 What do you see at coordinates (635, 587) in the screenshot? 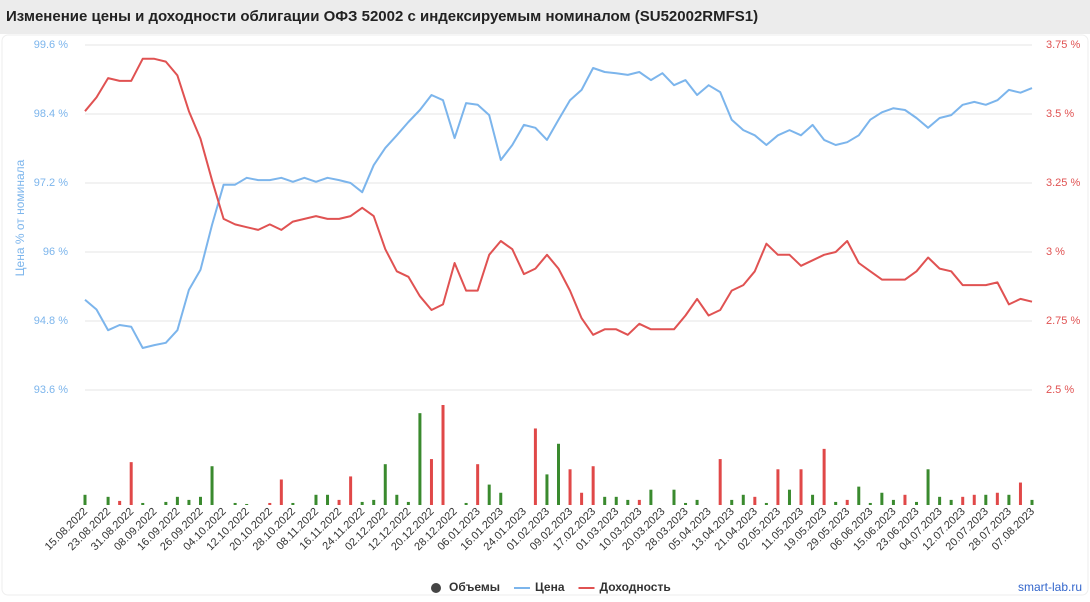
I see `legend-label: Доходность` at bounding box center [635, 587].